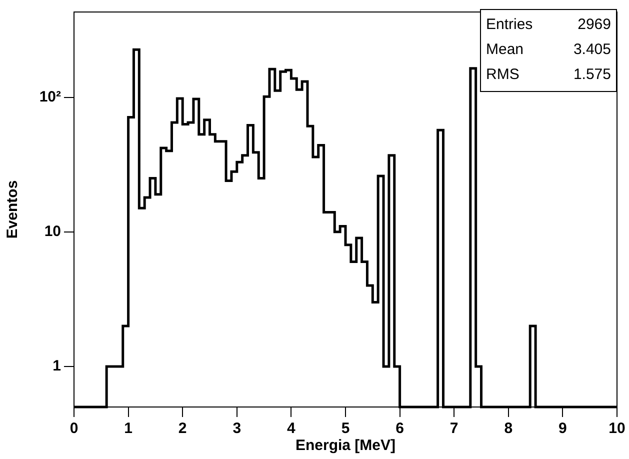 The width and height of the screenshot is (629, 459). I want to click on x-tick-label: 9, so click(562, 429).